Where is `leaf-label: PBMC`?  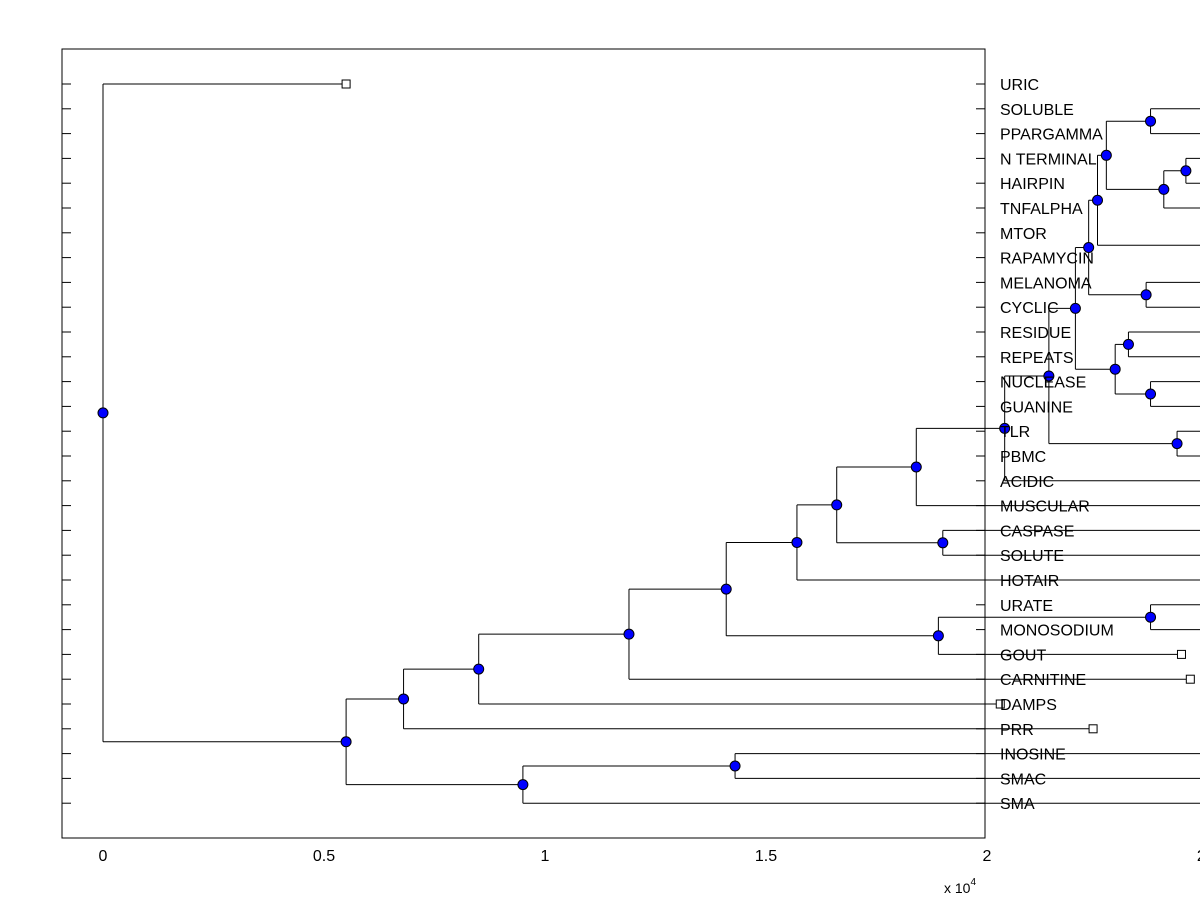 leaf-label: PBMC is located at coordinates (1023, 457).